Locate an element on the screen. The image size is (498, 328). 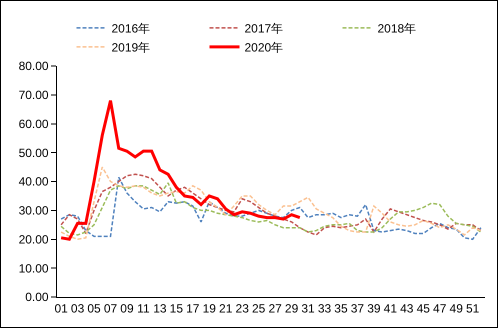
x-tick-label: 23 is located at coordinates (243, 308).